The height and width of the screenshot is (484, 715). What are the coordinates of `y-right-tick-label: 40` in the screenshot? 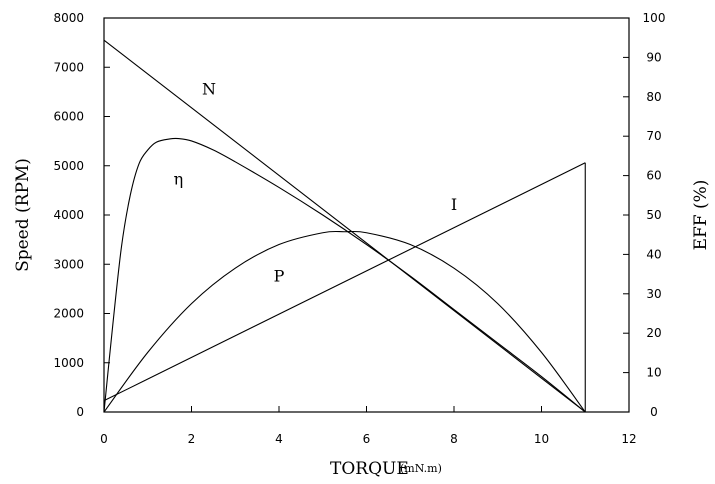 It's located at (653, 254).